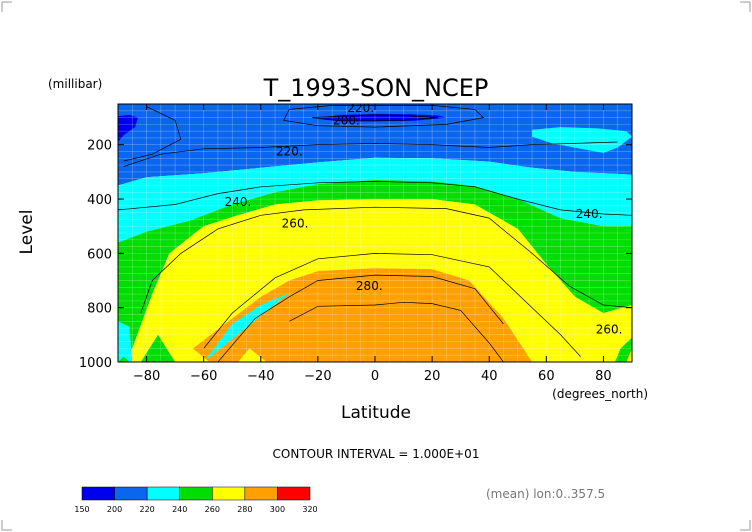 This screenshot has width=752, height=532. Describe the element at coordinates (277, 509) in the screenshot. I see `colorbar-label: 300` at that location.